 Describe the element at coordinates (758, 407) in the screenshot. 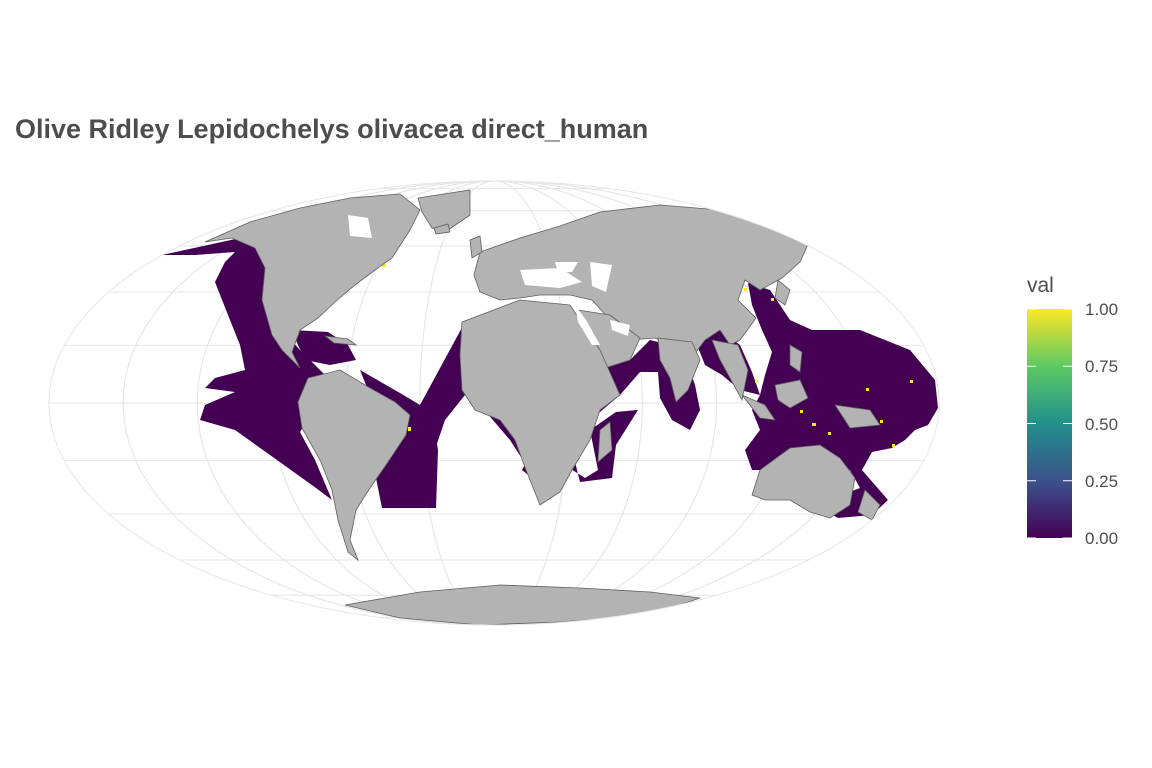

I see `land-sumatra` at that location.